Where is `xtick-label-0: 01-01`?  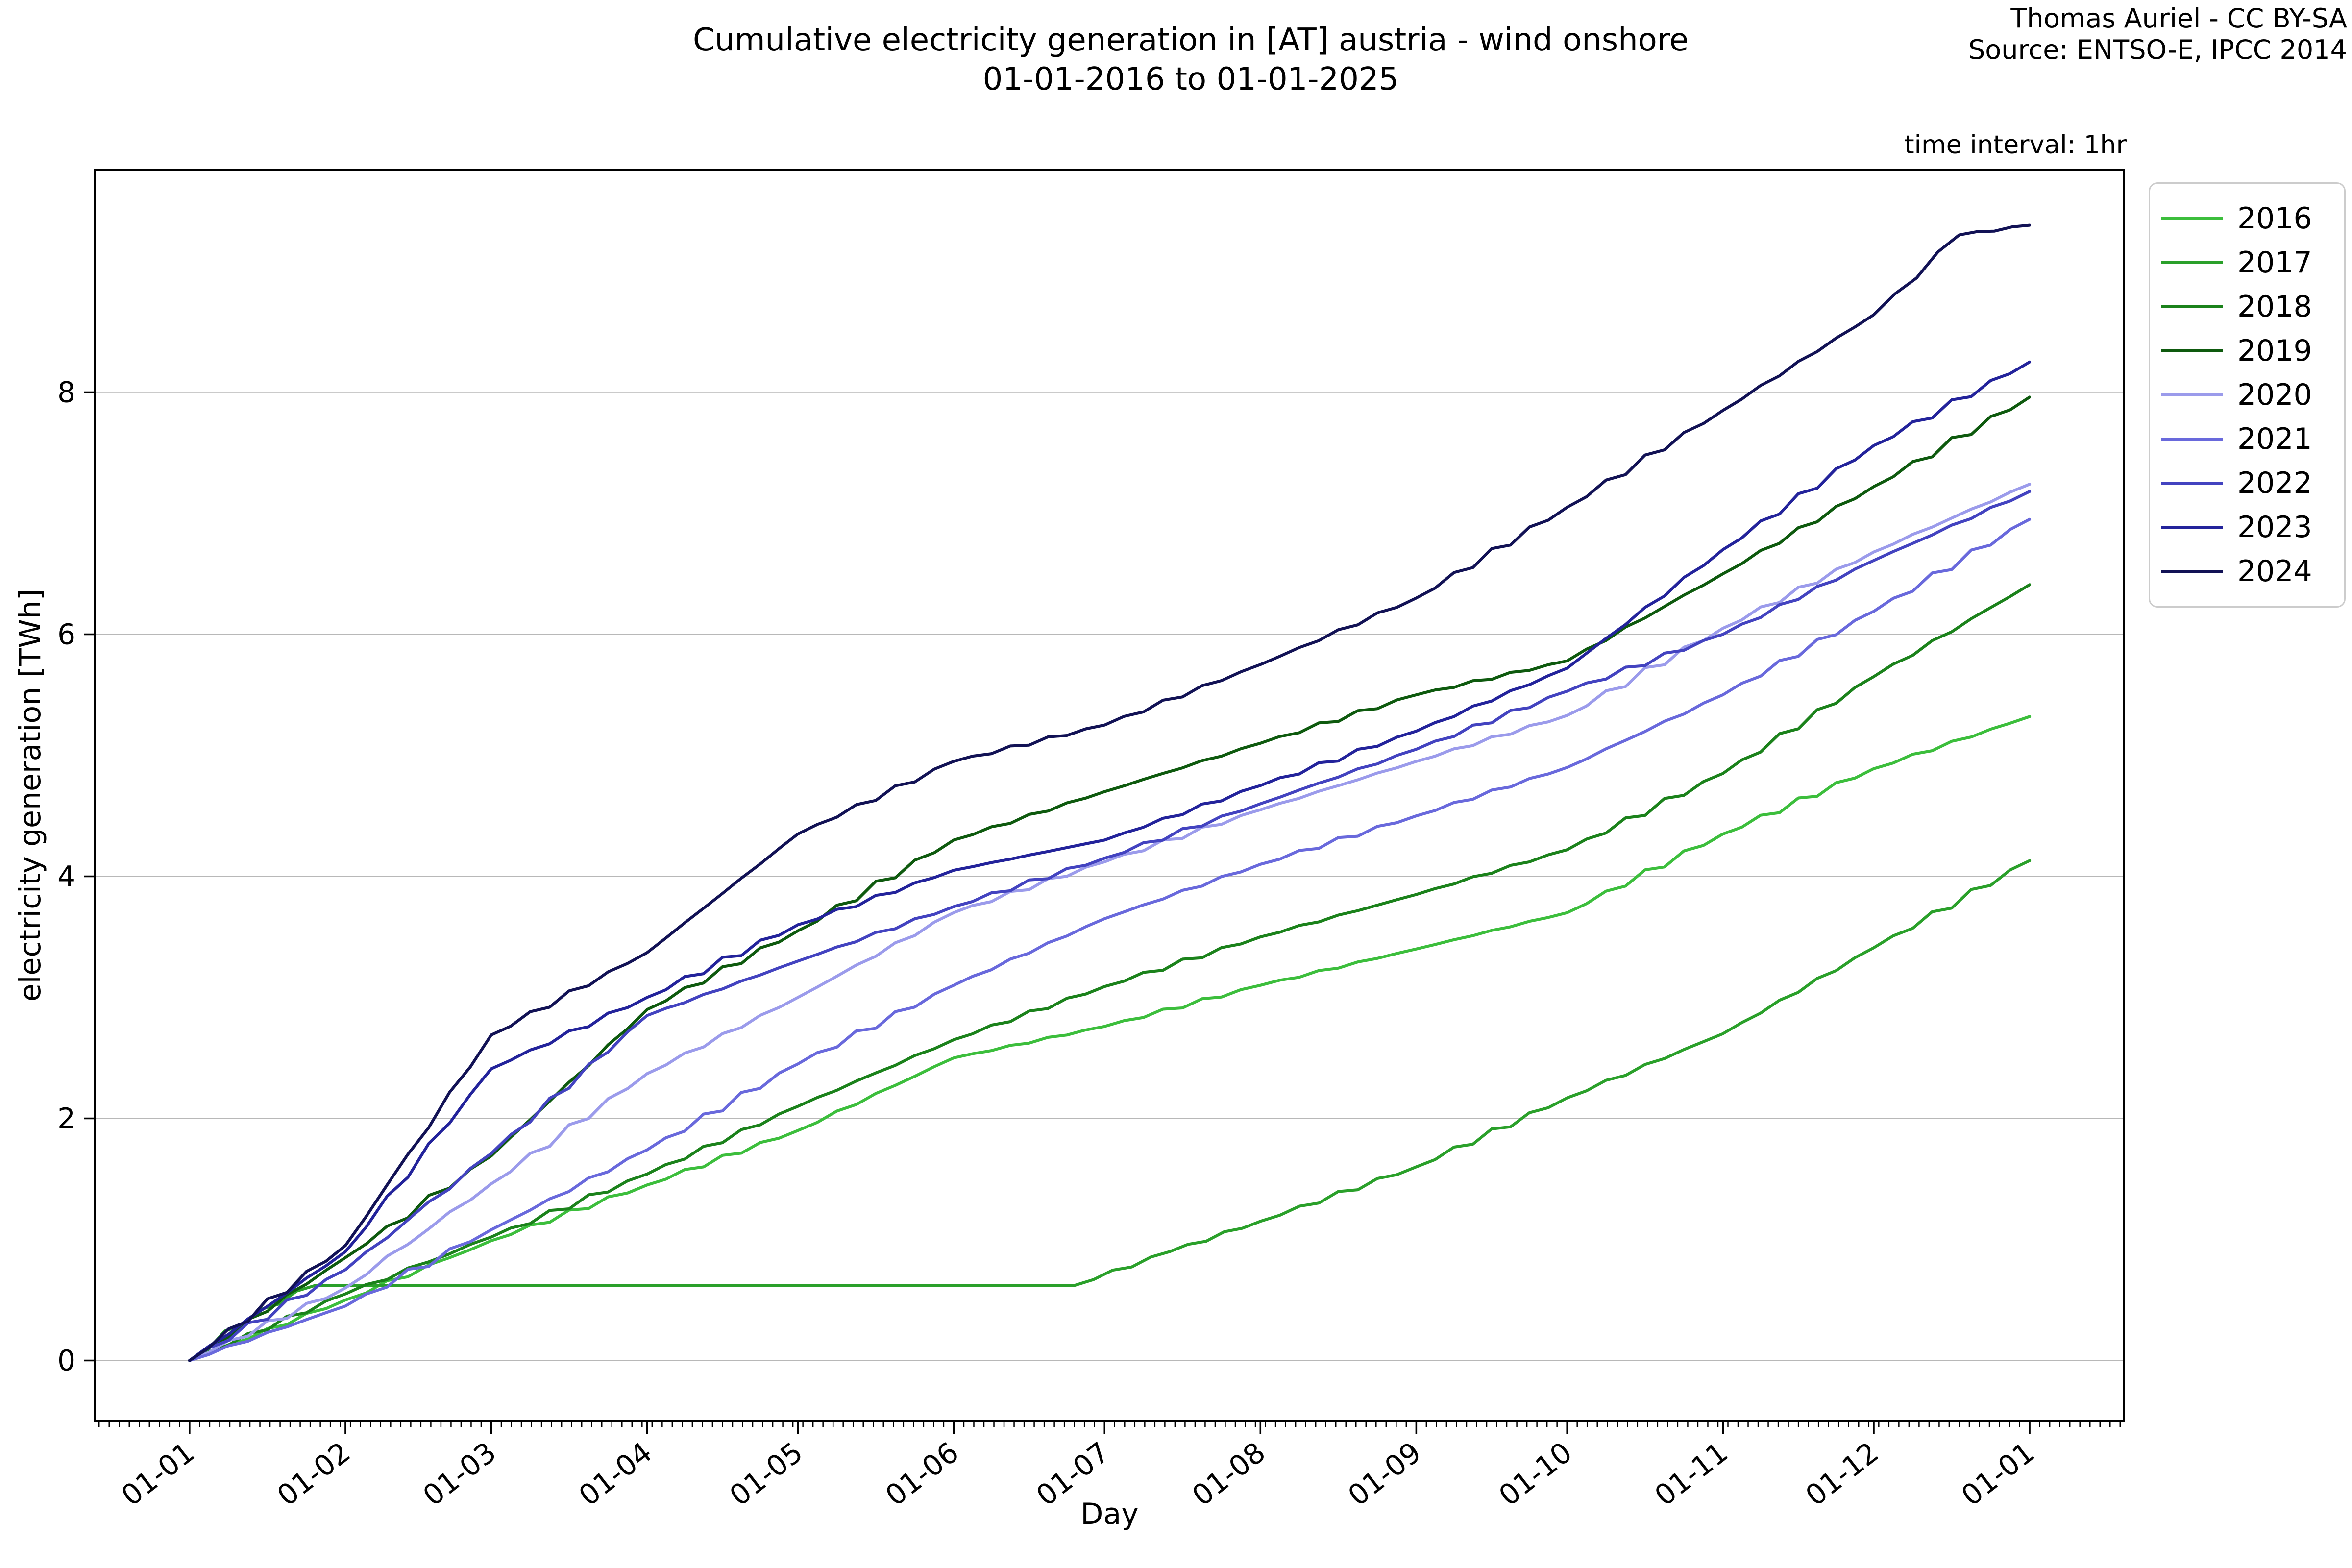
xtick-label-0: 01-01 is located at coordinates (158, 1473).